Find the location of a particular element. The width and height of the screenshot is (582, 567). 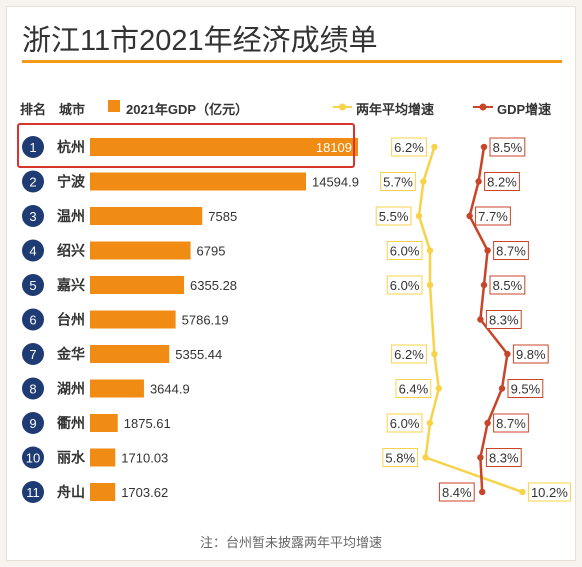

rank-number: 1 is located at coordinates (32, 147).